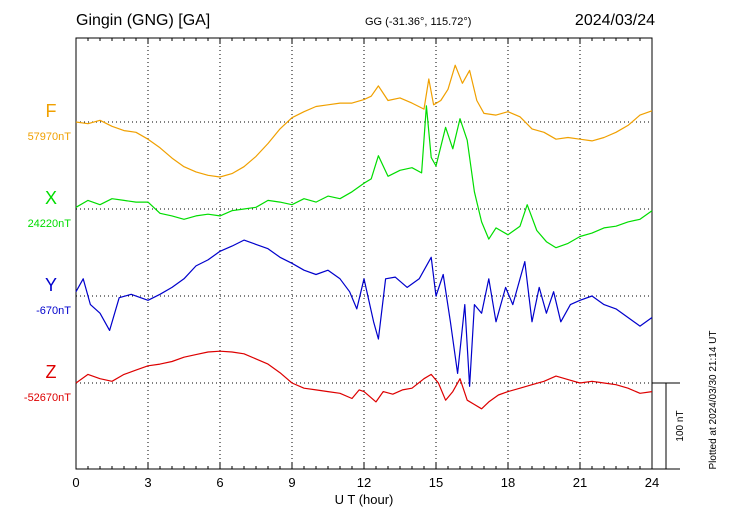  Describe the element at coordinates (436, 482) in the screenshot. I see `x-tick-label: 15` at that location.